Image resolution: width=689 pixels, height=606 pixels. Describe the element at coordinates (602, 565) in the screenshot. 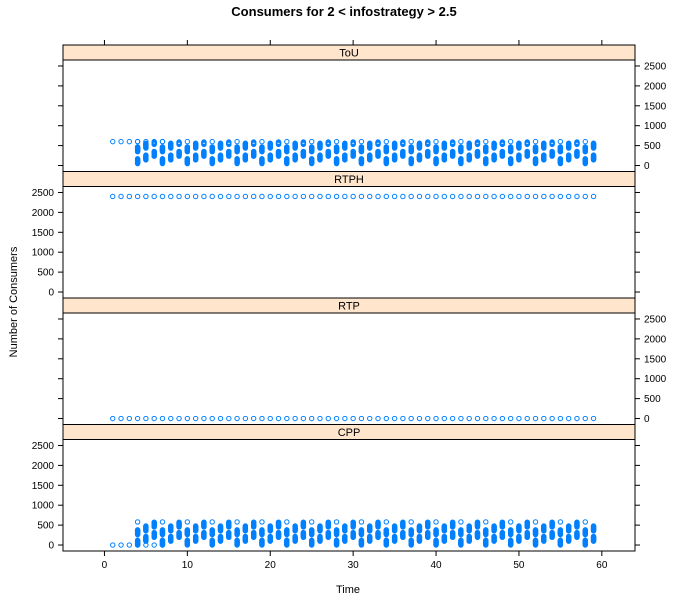

I see `x-tick-label: 60` at that location.